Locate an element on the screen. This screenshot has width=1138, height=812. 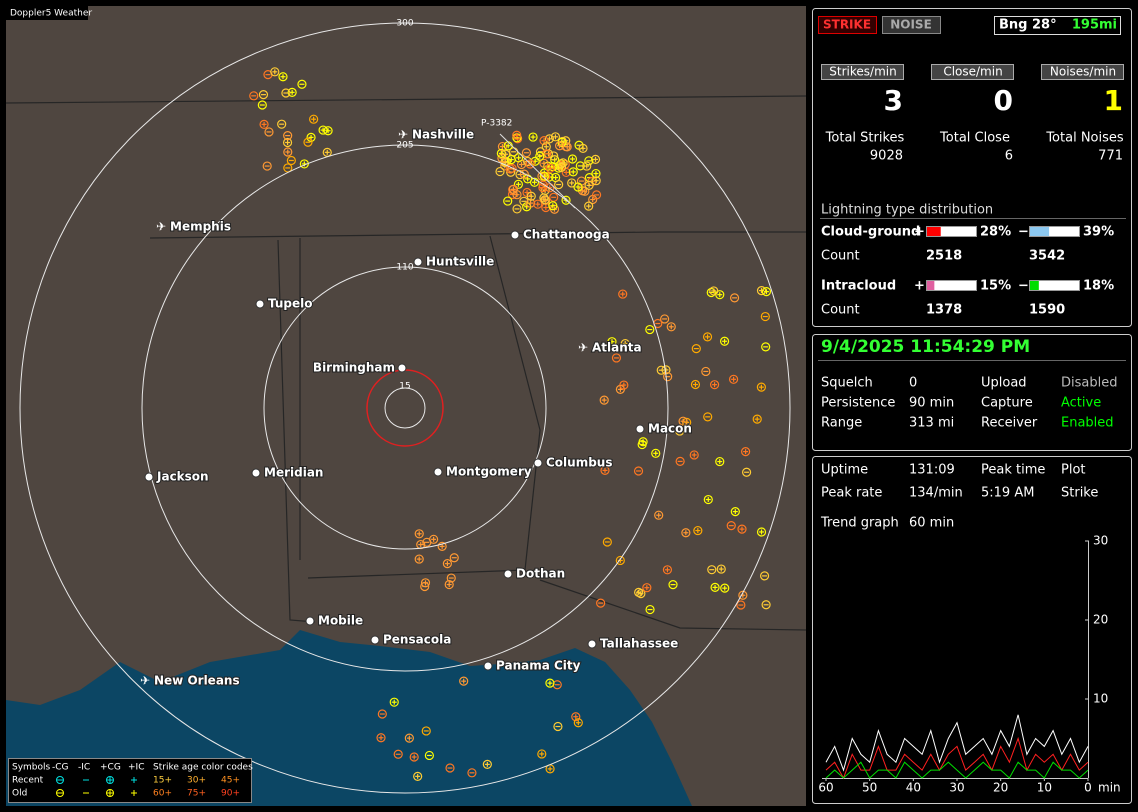
noise-button is located at coordinates (911, 25).